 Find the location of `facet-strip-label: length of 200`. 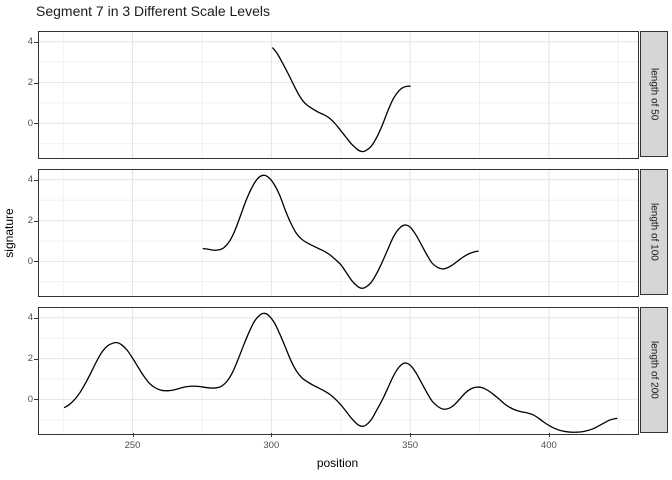

facet-strip-label: length of 200 is located at coordinates (654, 370).